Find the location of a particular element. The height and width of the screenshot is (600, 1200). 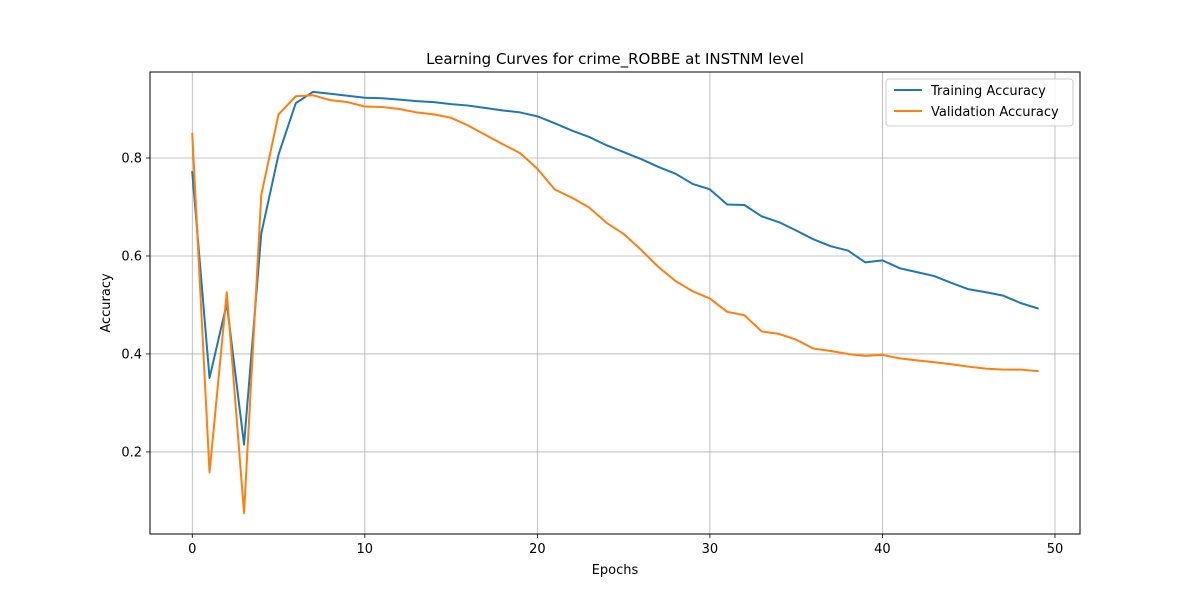

y-axis-label: Accuracy is located at coordinates (106, 303).